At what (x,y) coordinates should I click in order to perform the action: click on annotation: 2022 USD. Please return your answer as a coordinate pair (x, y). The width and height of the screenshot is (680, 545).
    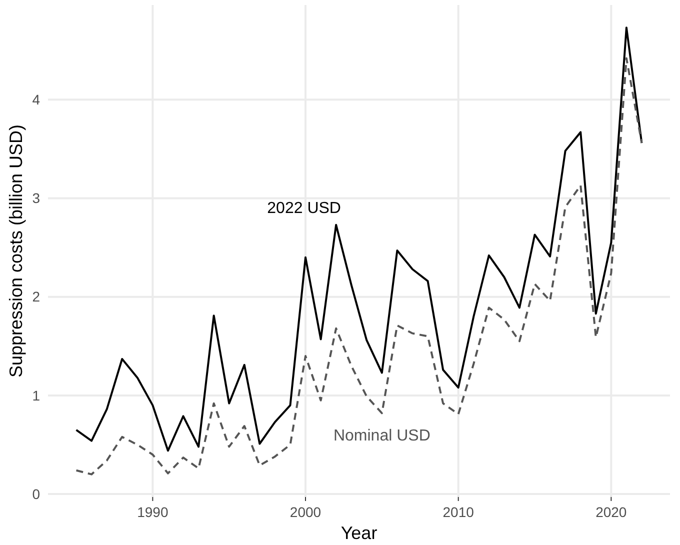
    Looking at the image, I should click on (304, 208).